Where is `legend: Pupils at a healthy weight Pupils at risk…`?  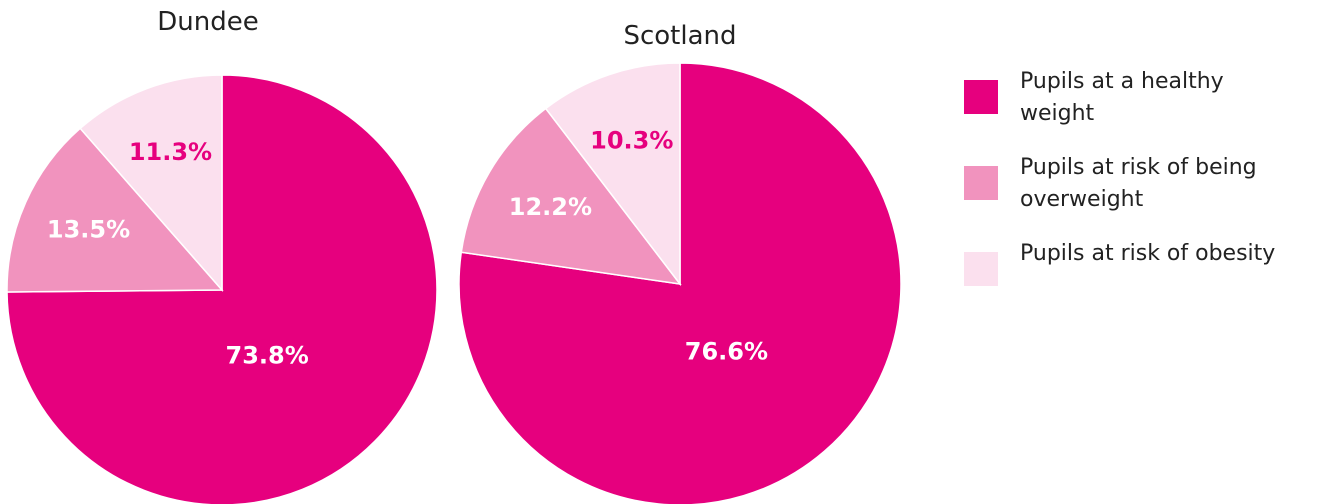
legend: Pupils at a healthy weight Pupils at risk… is located at coordinates (1134, 187).